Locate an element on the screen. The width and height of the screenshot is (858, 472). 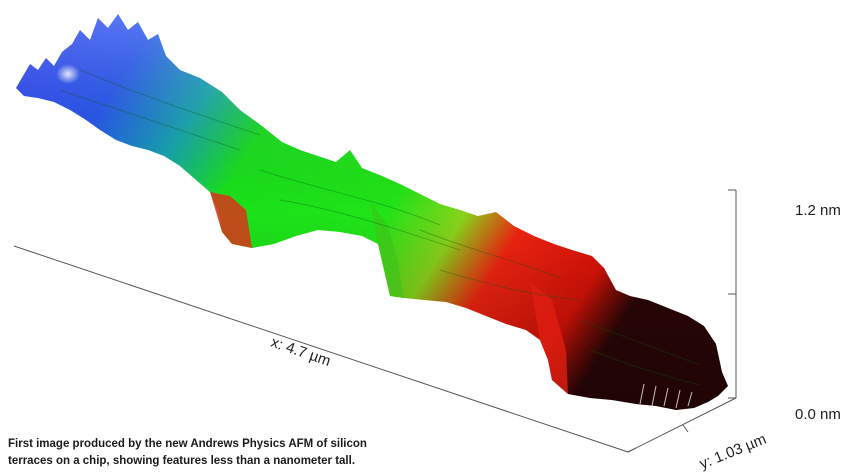
z-tick-max: 1.2 nm is located at coordinates (818, 210).